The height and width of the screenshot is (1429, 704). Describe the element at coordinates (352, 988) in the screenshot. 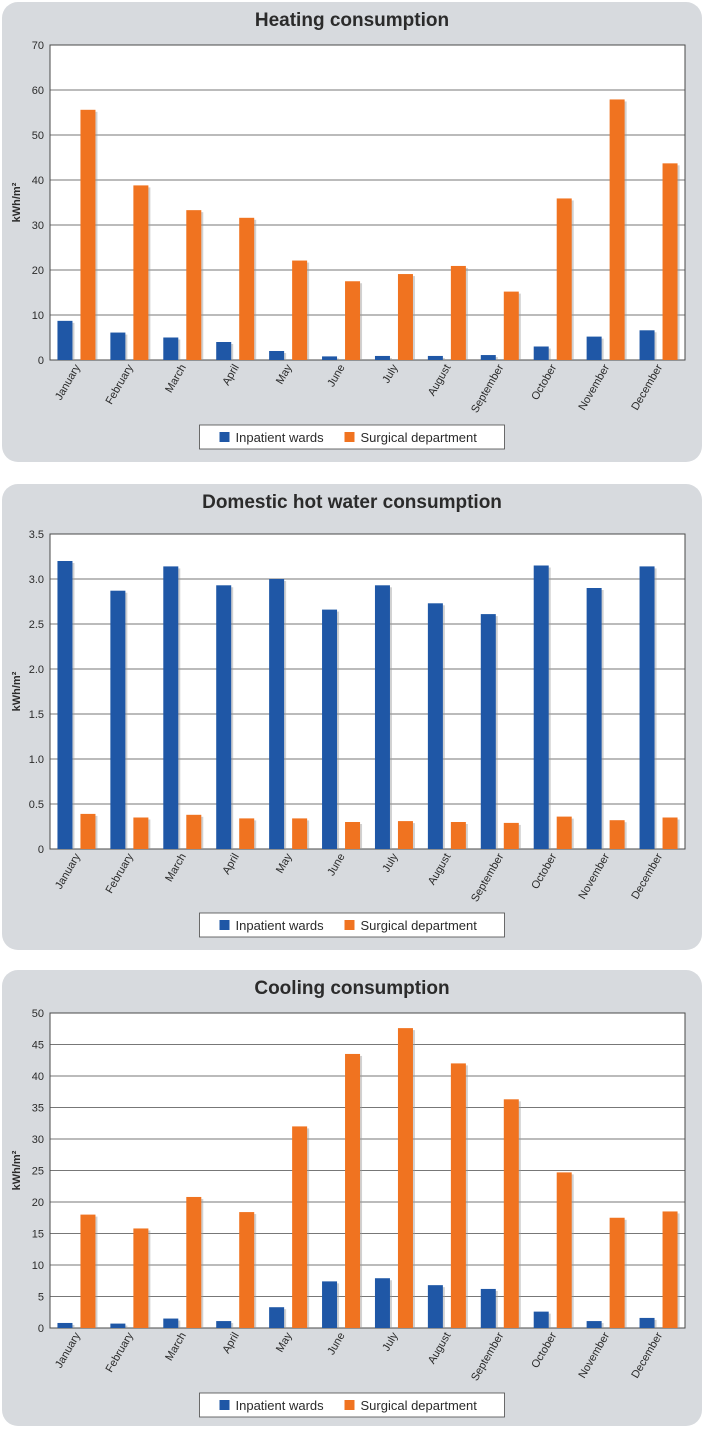

I see `cooling-chart-title: Cooling consumption` at that location.